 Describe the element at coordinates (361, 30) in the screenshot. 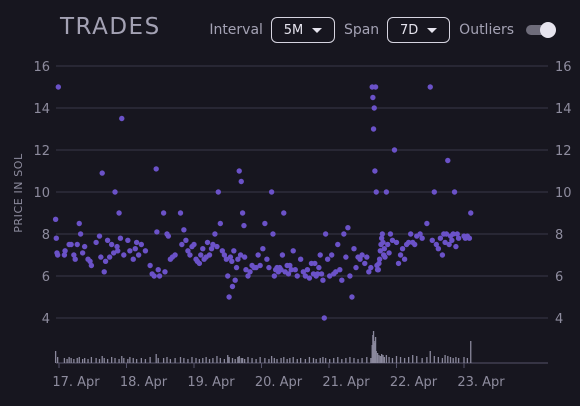

I see `span-label: Span` at that location.